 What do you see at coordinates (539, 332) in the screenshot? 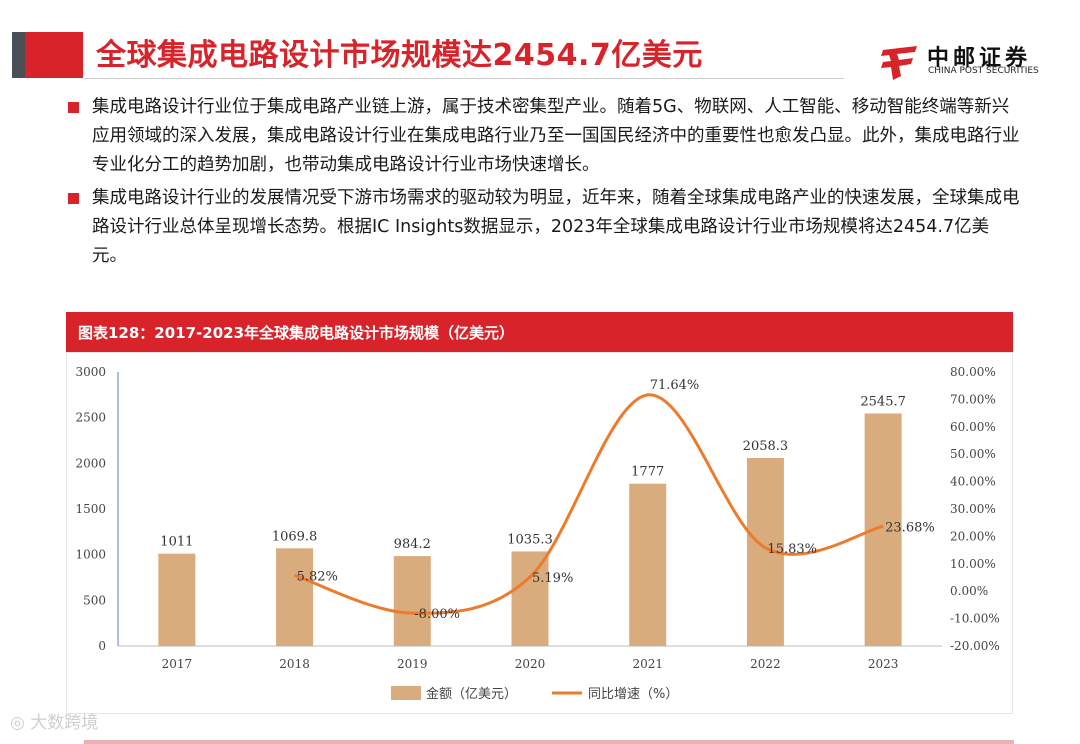
I see `figure-title-bar: 图表128：2017-2023年全球集成电路设计市场规模（亿美元）` at bounding box center [539, 332].